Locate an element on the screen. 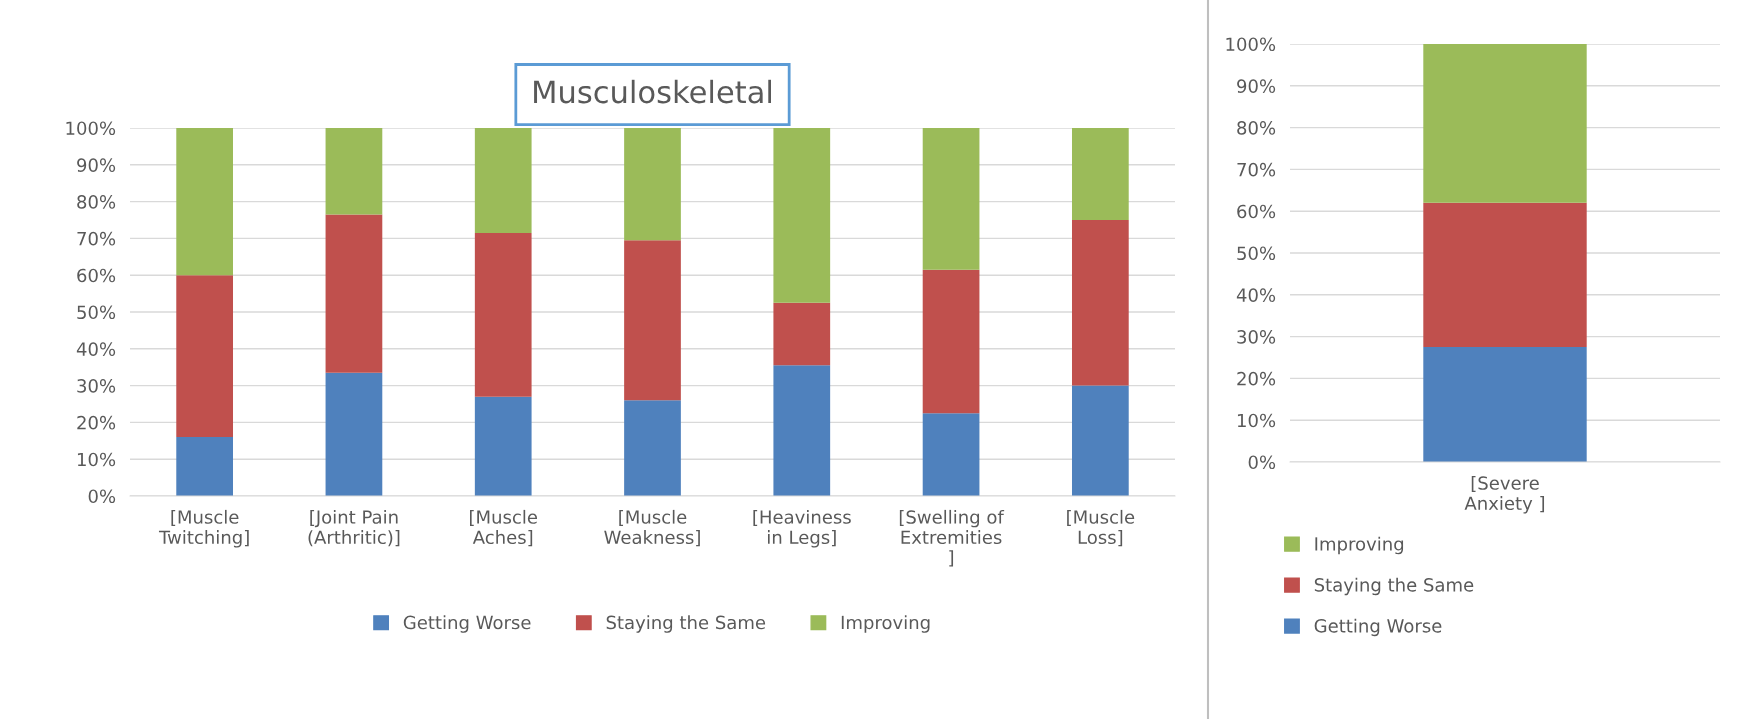  x-tick-label: [Heaviness in Legs] is located at coordinates (802, 528).